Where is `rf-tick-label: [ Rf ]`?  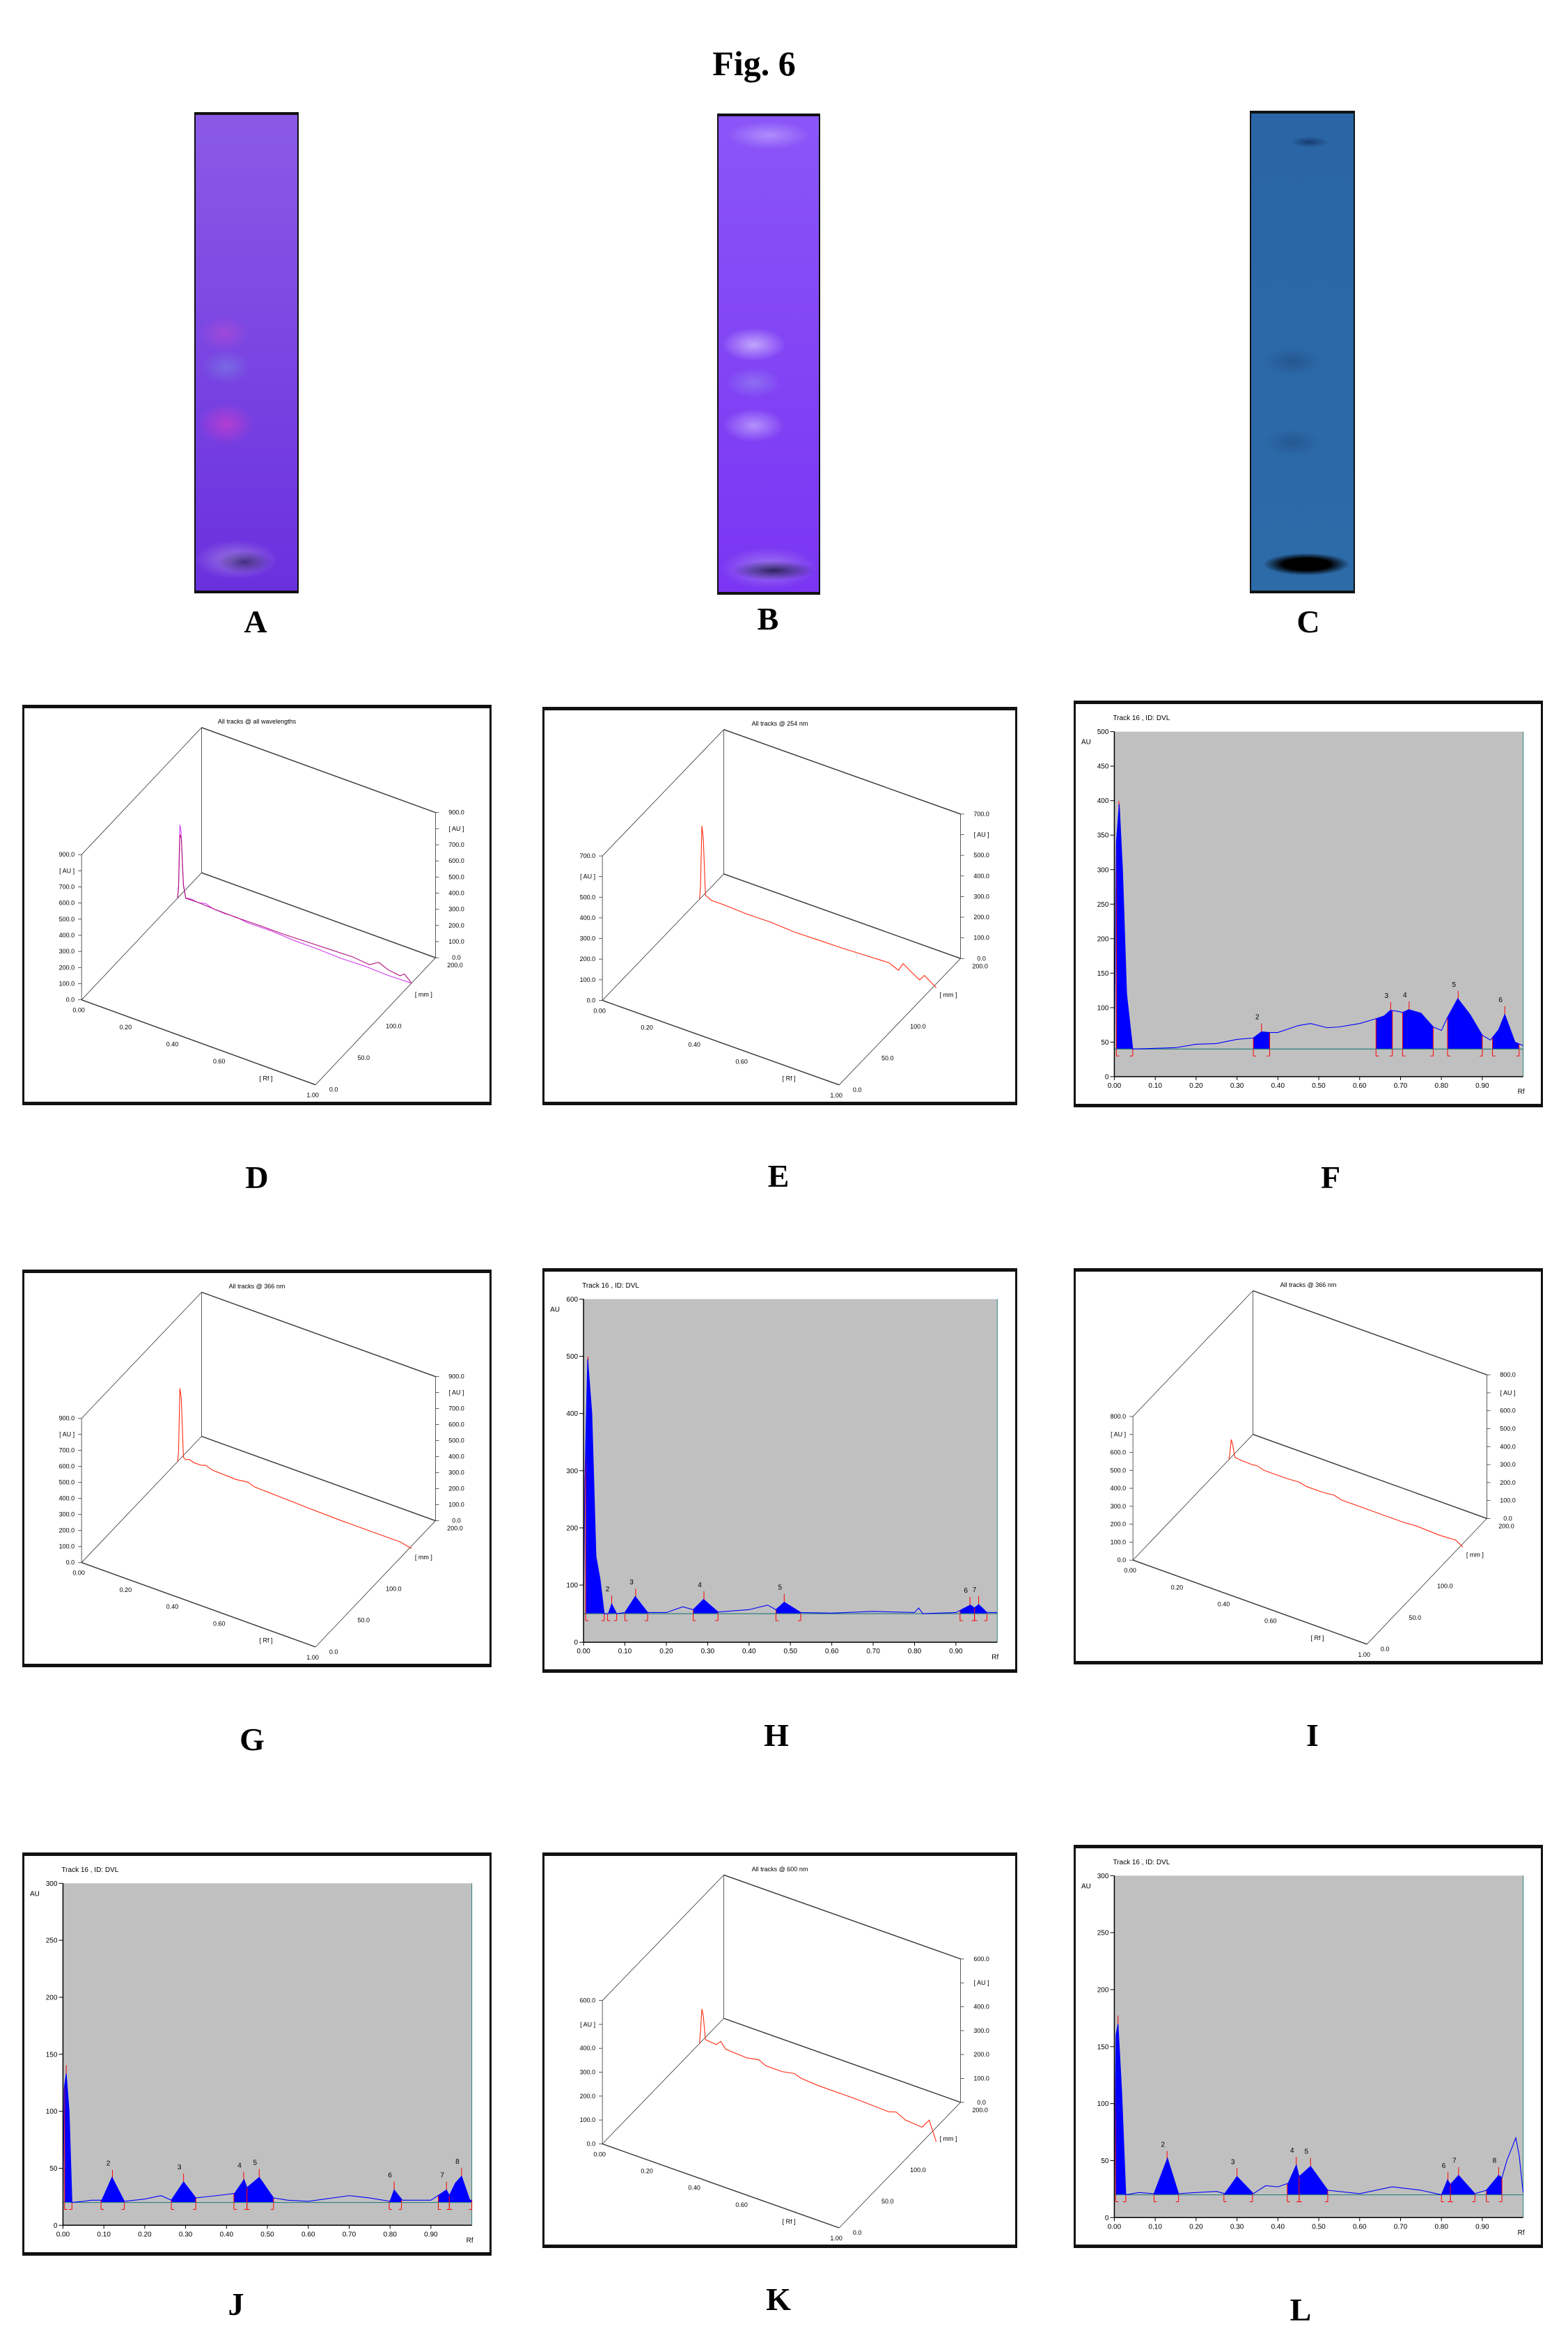
rf-tick-label: [ Rf ] is located at coordinates (265, 1078).